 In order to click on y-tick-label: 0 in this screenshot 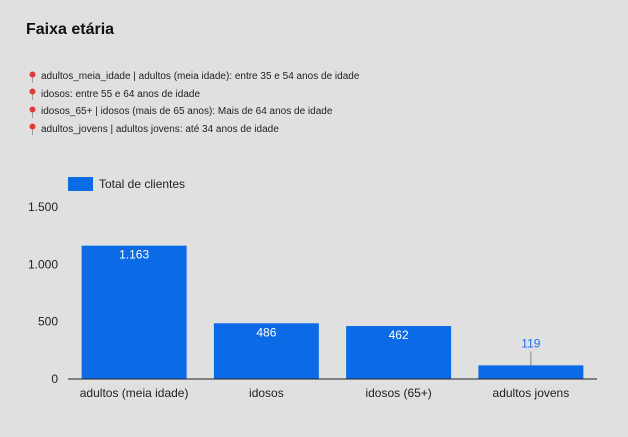, I will do `click(54, 379)`.